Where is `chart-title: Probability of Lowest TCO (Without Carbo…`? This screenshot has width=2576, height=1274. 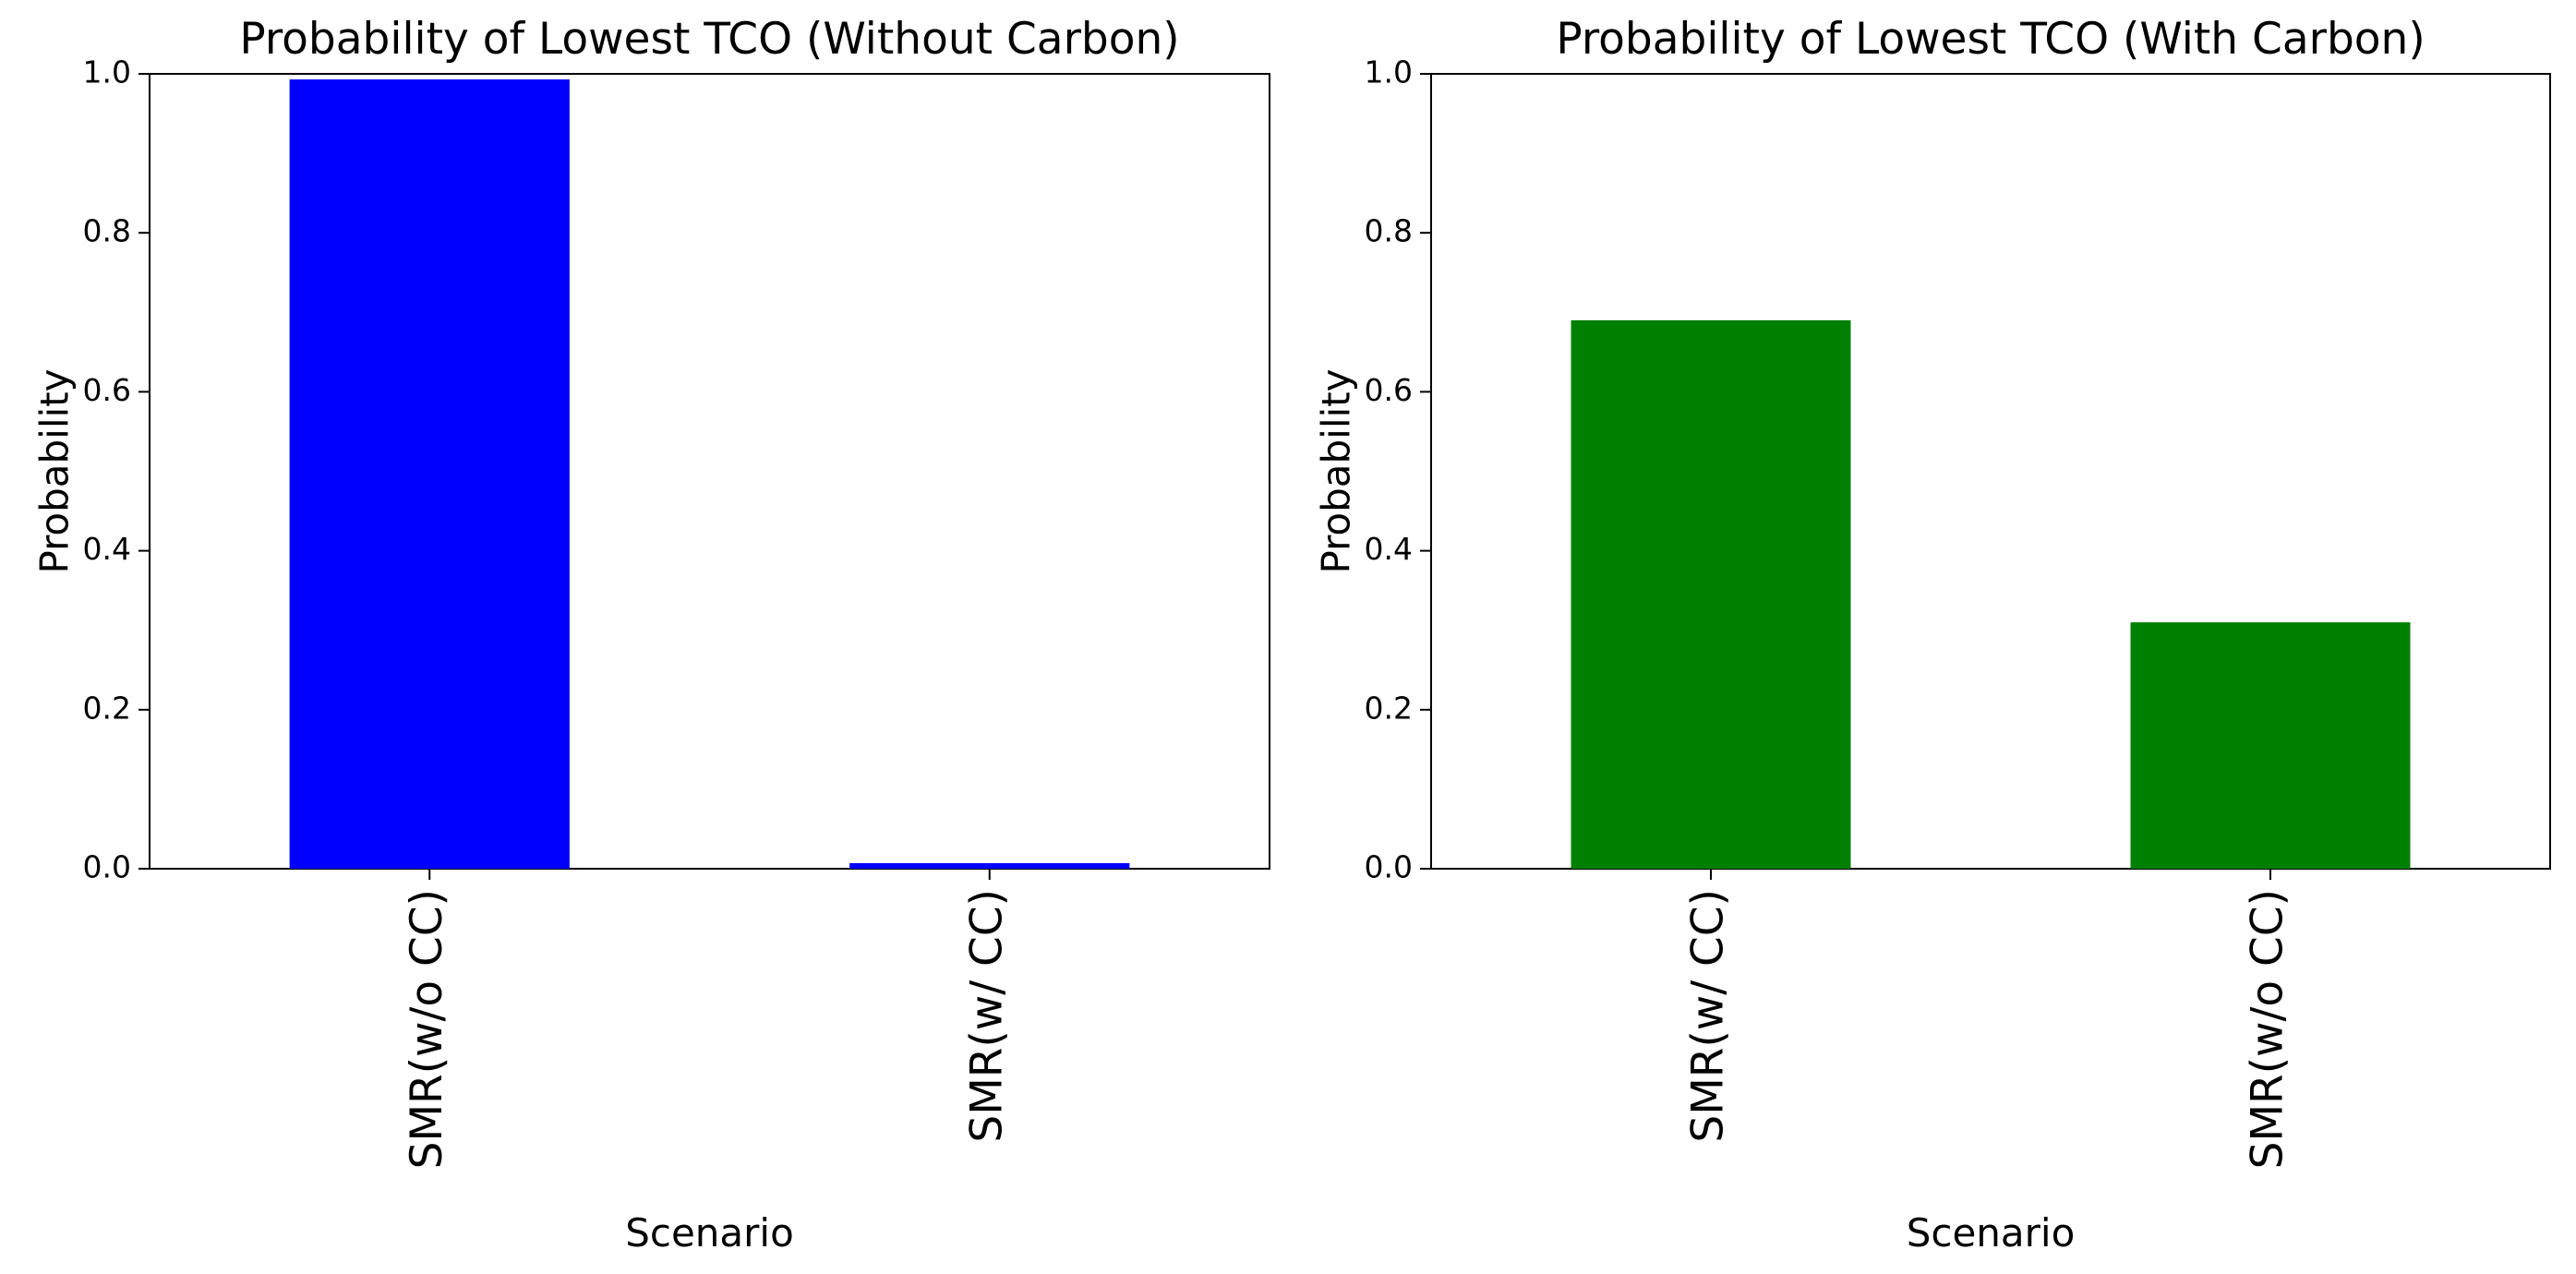 chart-title: Probability of Lowest TCO (Without Carbo… is located at coordinates (709, 39).